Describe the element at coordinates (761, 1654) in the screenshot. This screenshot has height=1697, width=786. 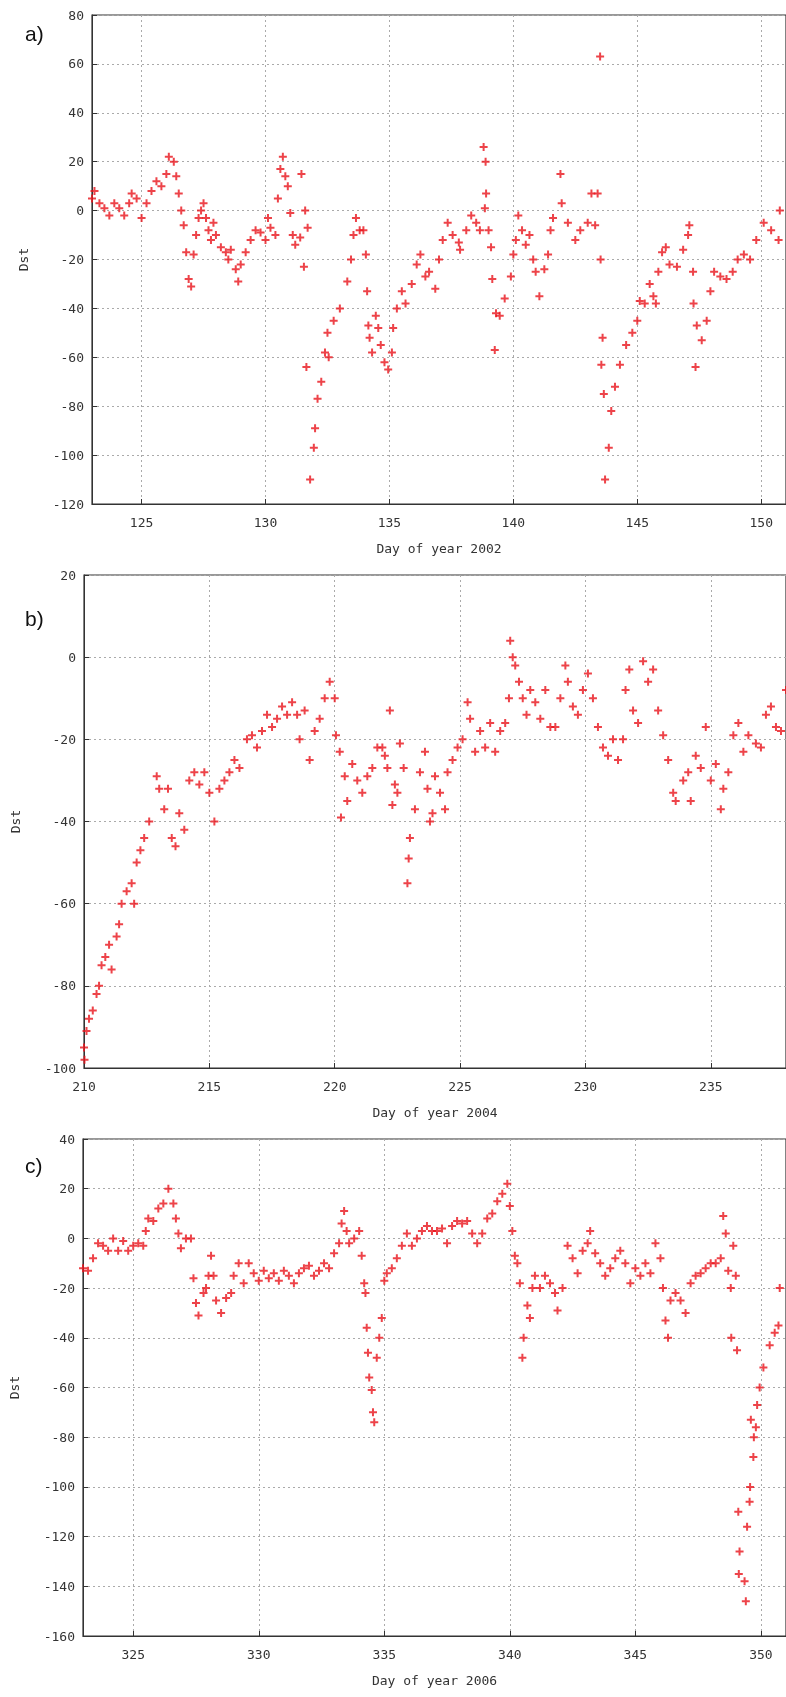
I see `x-tick-label: 350` at that location.